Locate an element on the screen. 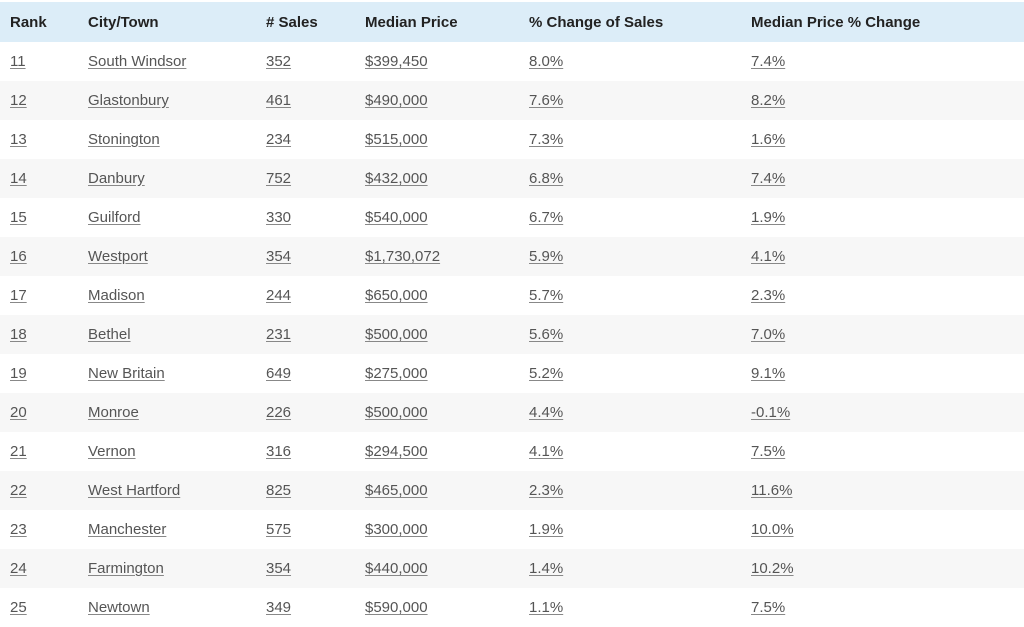  cell-link: Farmington is located at coordinates (126, 568).